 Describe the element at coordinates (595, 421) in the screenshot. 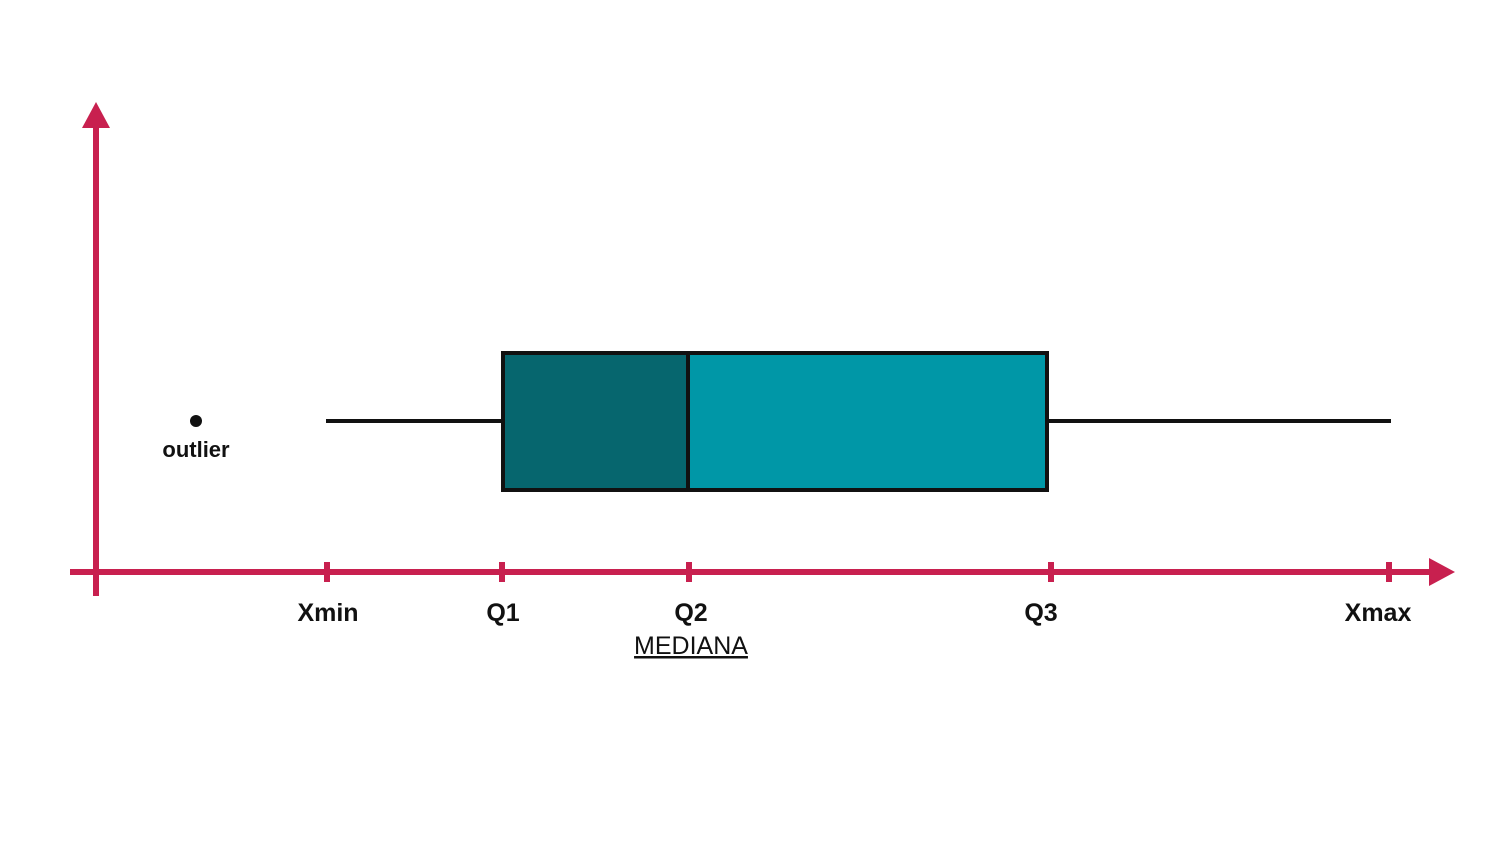

I see `box-q1-to-median` at that location.